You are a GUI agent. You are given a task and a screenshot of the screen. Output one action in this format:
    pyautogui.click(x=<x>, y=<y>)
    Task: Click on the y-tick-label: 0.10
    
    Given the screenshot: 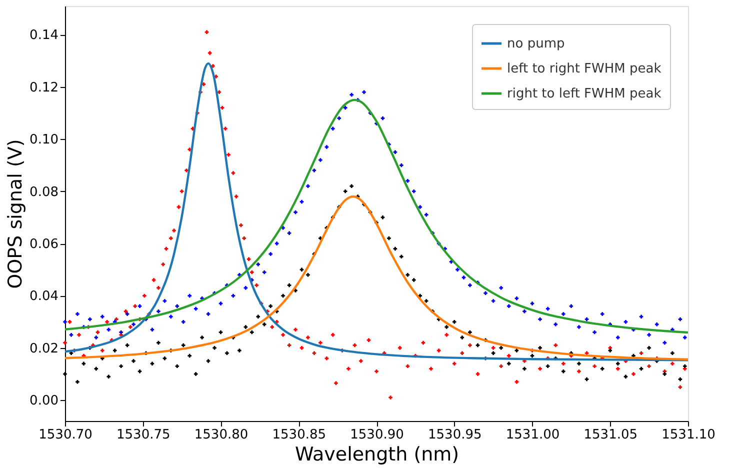 What is the action you would take?
    pyautogui.click(x=44, y=140)
    